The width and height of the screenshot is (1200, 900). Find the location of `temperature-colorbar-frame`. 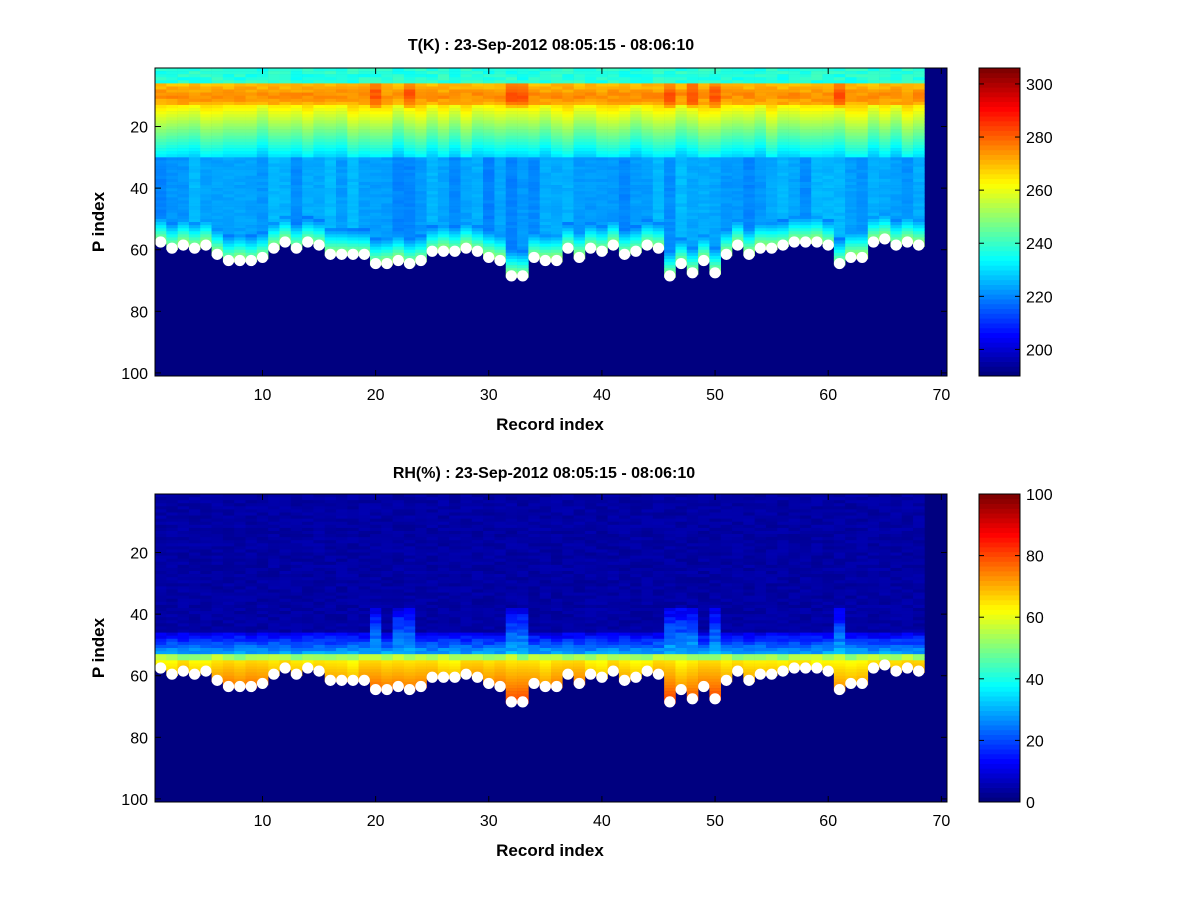

temperature-colorbar-frame is located at coordinates (999, 222).